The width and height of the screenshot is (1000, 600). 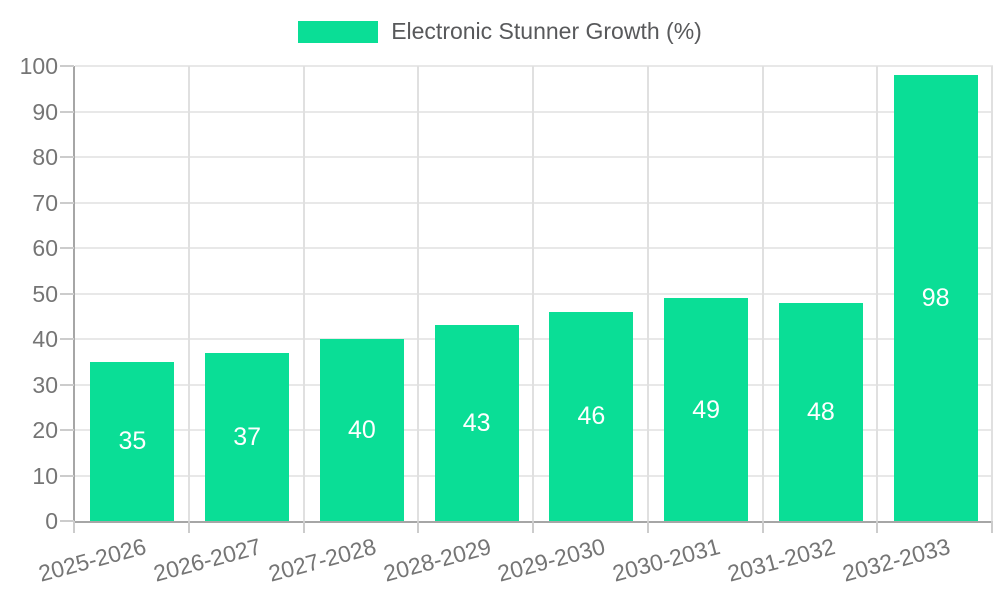 I want to click on legend-swatch, so click(x=338, y=31).